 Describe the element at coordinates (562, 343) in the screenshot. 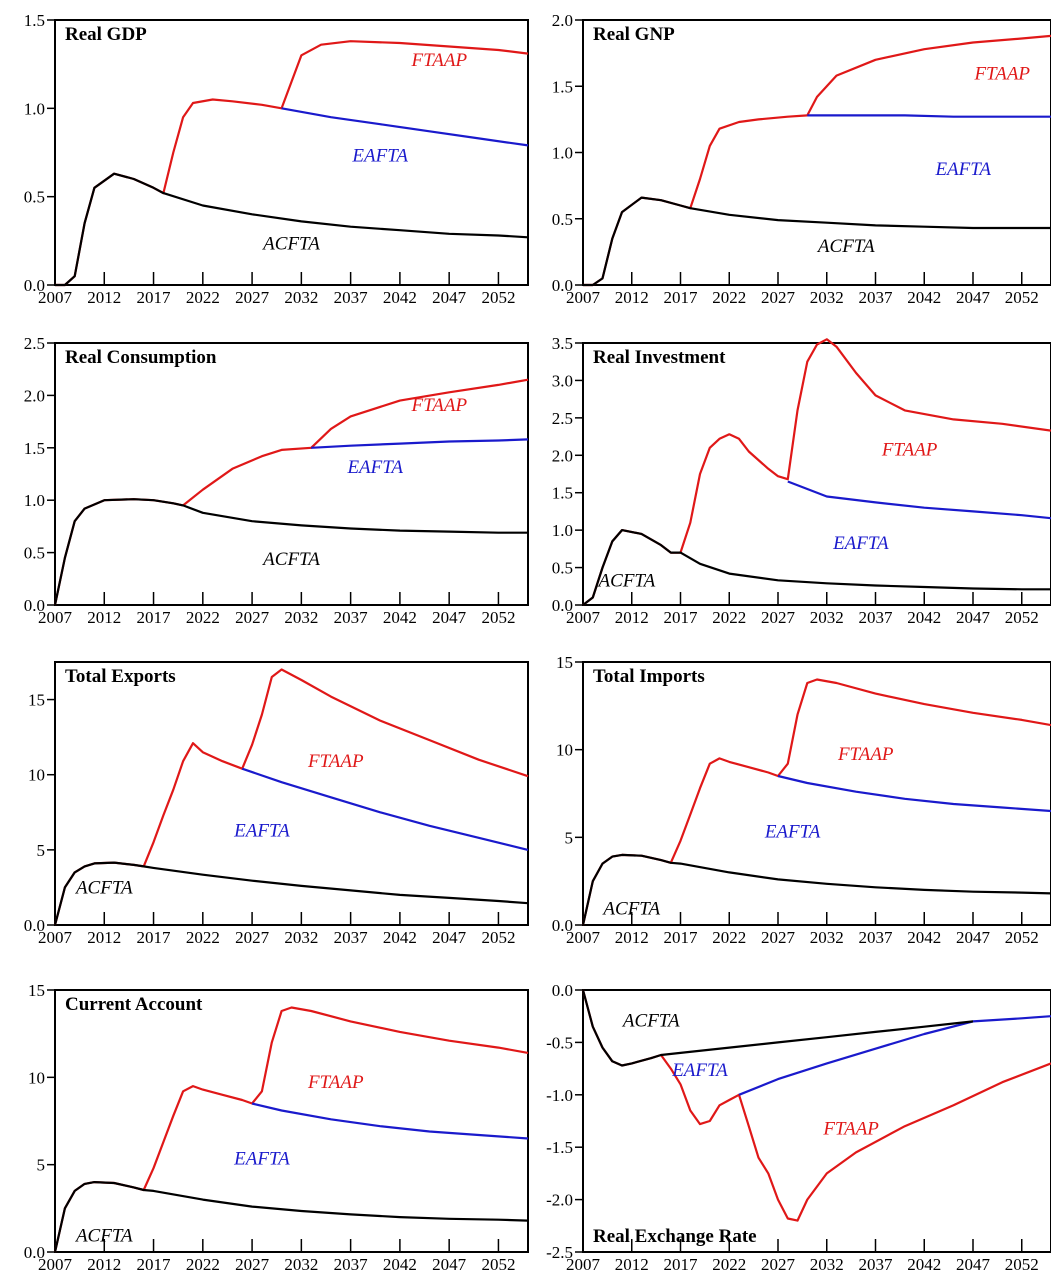

I see `y-tick-label: 3.5` at that location.